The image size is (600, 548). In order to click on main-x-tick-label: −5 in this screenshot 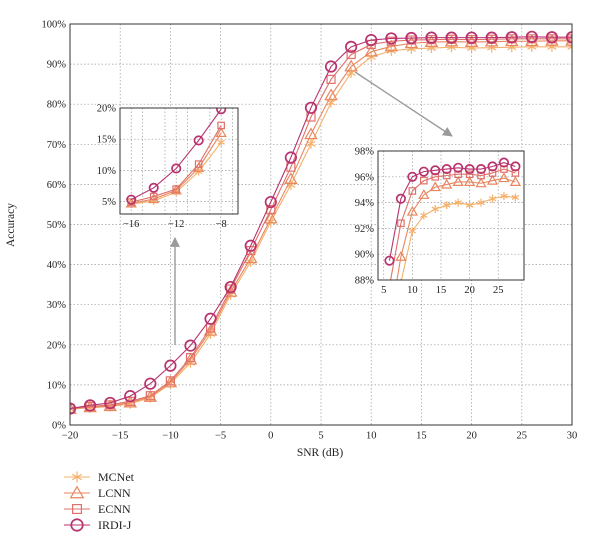, I will do `click(220, 436)`.